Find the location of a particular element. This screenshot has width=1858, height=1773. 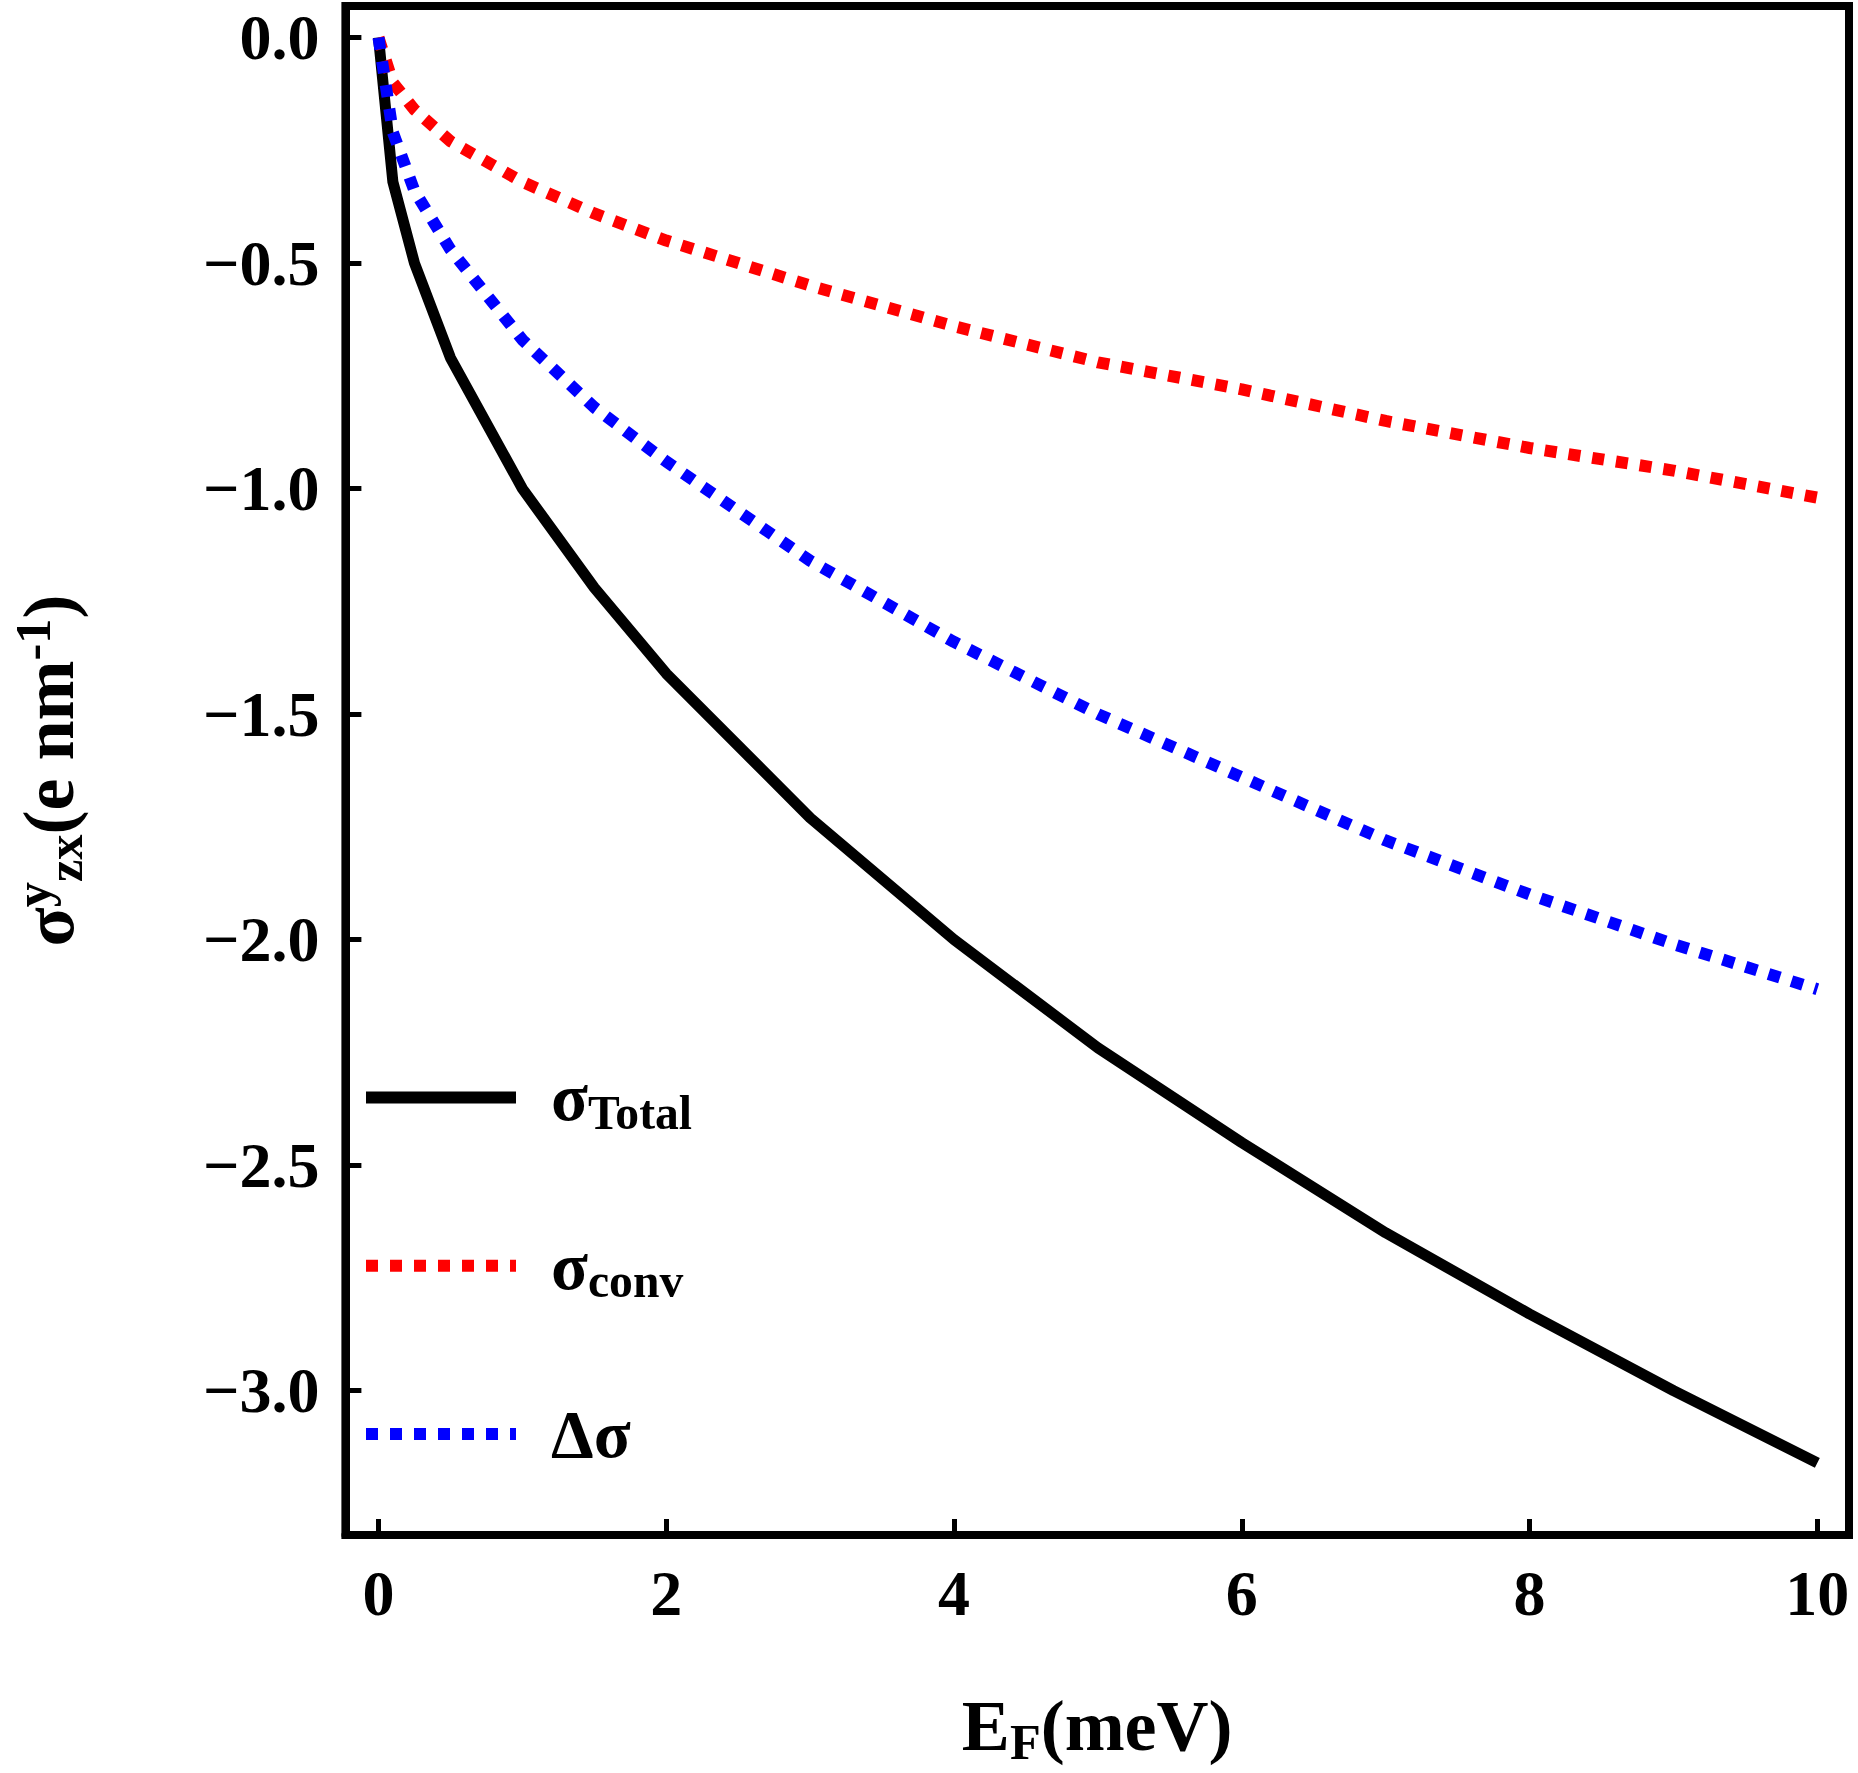

y-tick-label: −2.5 is located at coordinates (261, 1165).